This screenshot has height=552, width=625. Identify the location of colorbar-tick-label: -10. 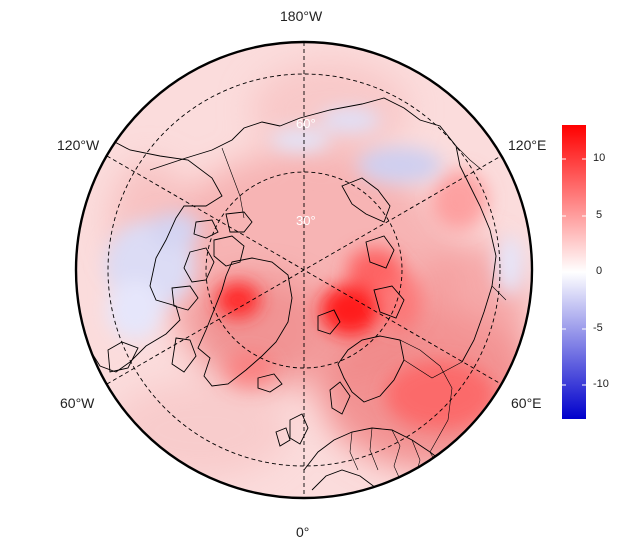
(601, 384).